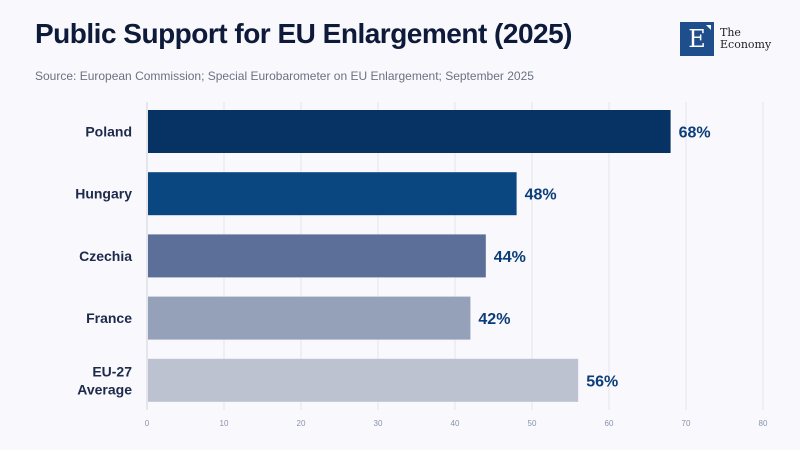 Image resolution: width=800 pixels, height=450 pixels. What do you see at coordinates (363, 380) in the screenshot?
I see `bar-eu-27-average` at bounding box center [363, 380].